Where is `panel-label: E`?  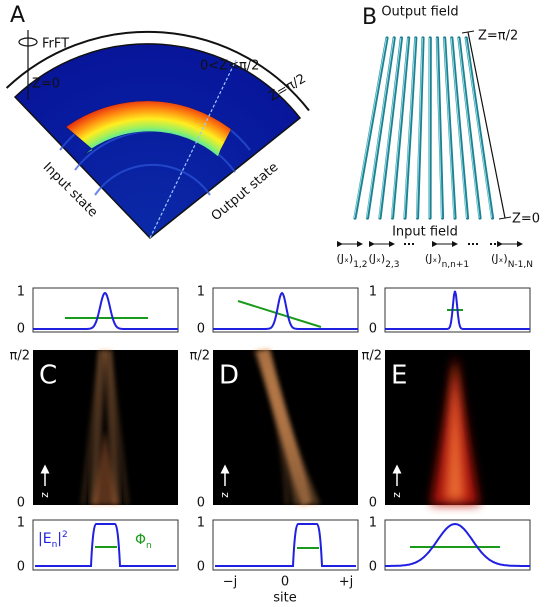 panel-label: E is located at coordinates (399, 376).